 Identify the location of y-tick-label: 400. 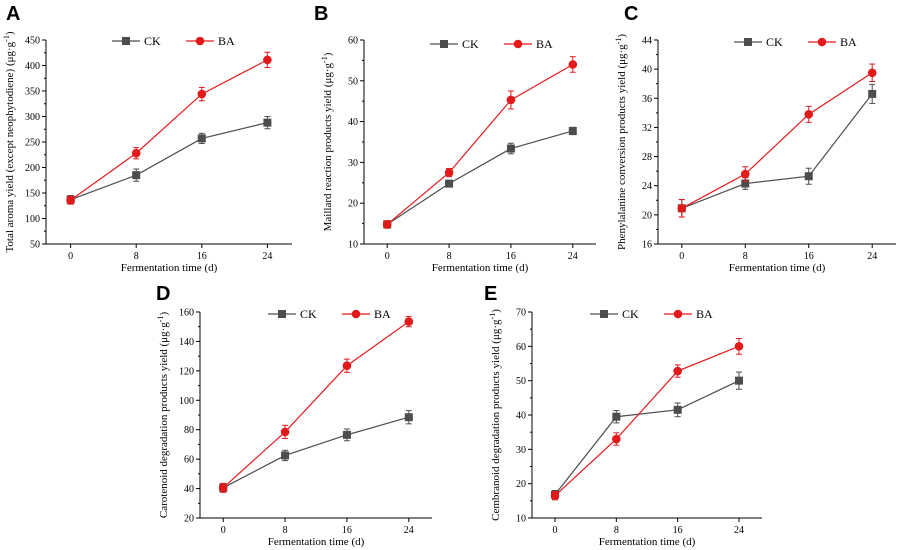
(32, 66).